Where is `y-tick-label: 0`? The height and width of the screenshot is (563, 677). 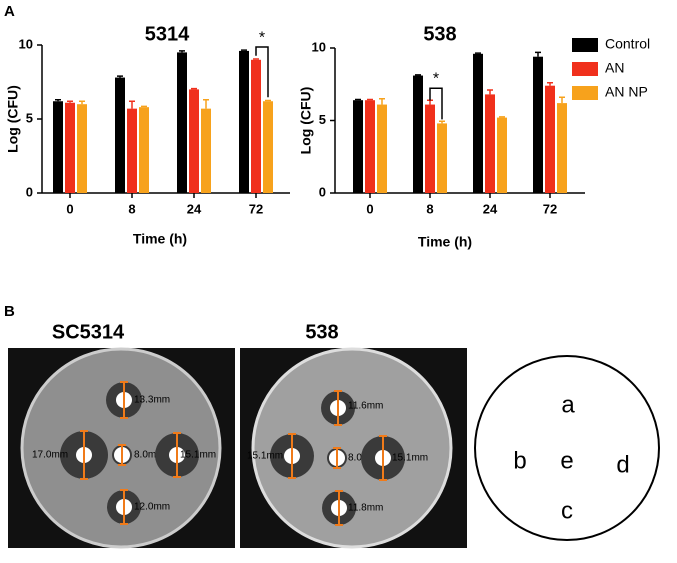 y-tick-label: 0 is located at coordinates (322, 191).